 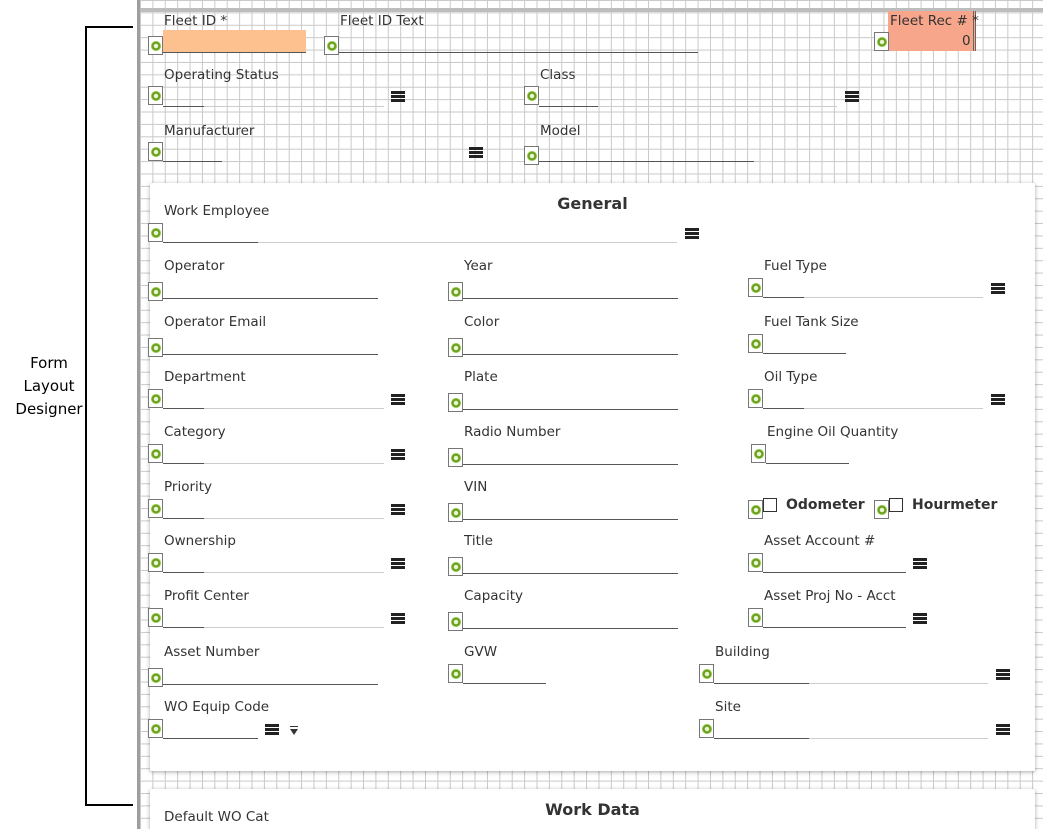 What do you see at coordinates (758, 453) in the screenshot?
I see `engine-oil-quantity-gear-icon` at bounding box center [758, 453].